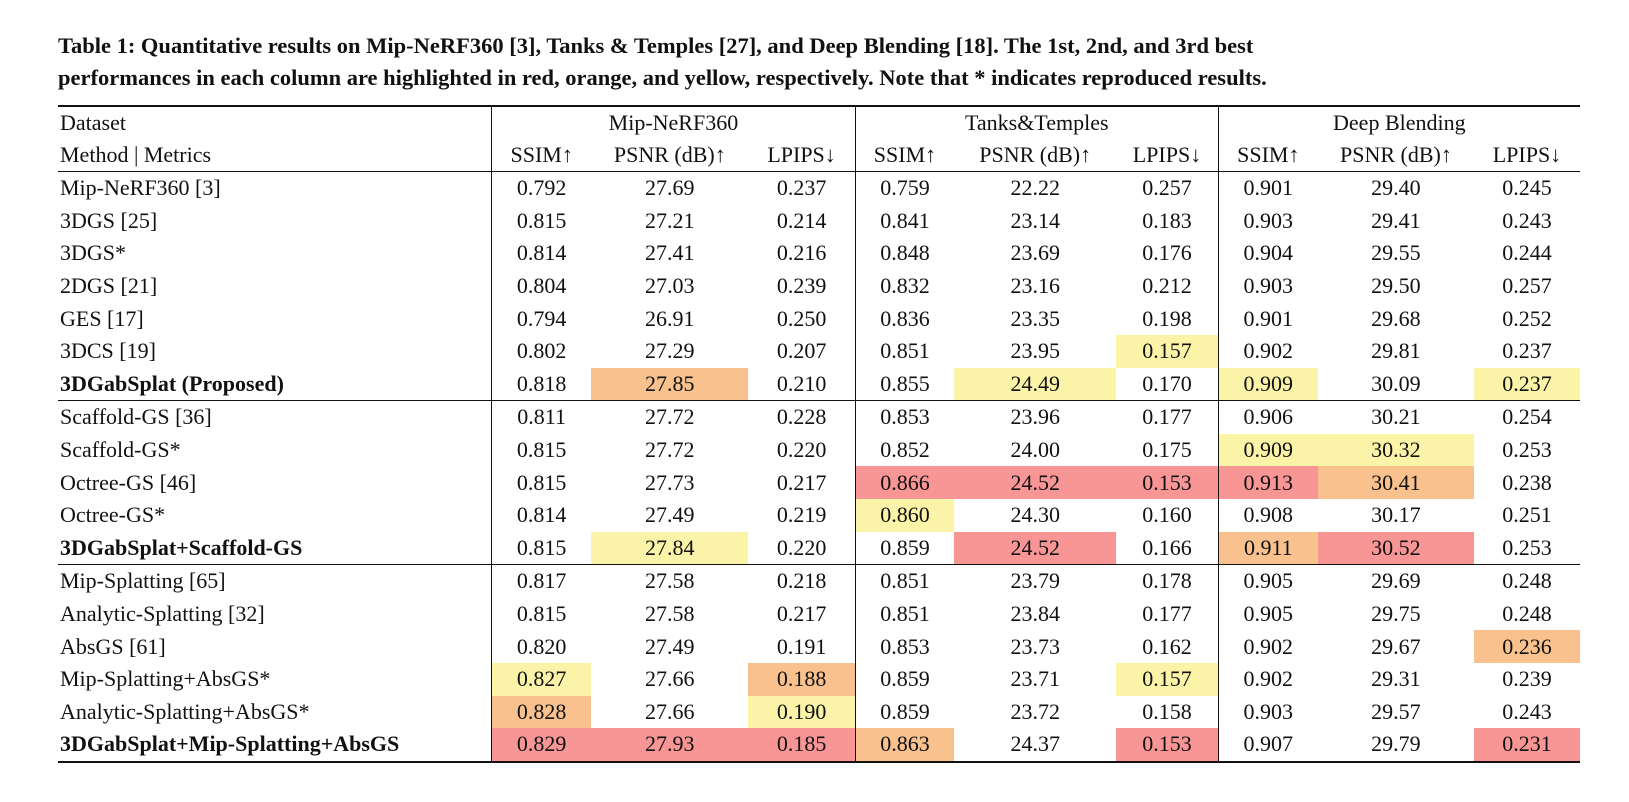 The height and width of the screenshot is (802, 1629). Describe the element at coordinates (1167, 450) in the screenshot. I see `metric-cell: 0.175` at that location.